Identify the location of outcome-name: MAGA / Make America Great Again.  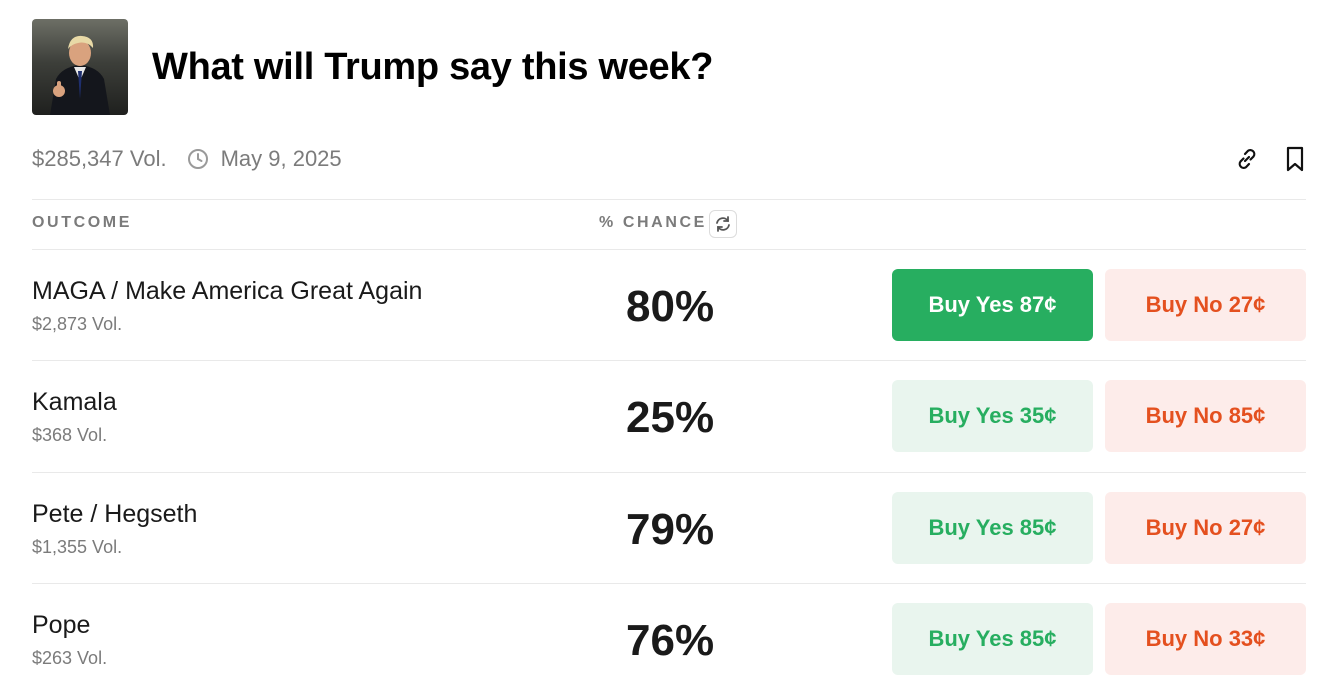
(227, 291).